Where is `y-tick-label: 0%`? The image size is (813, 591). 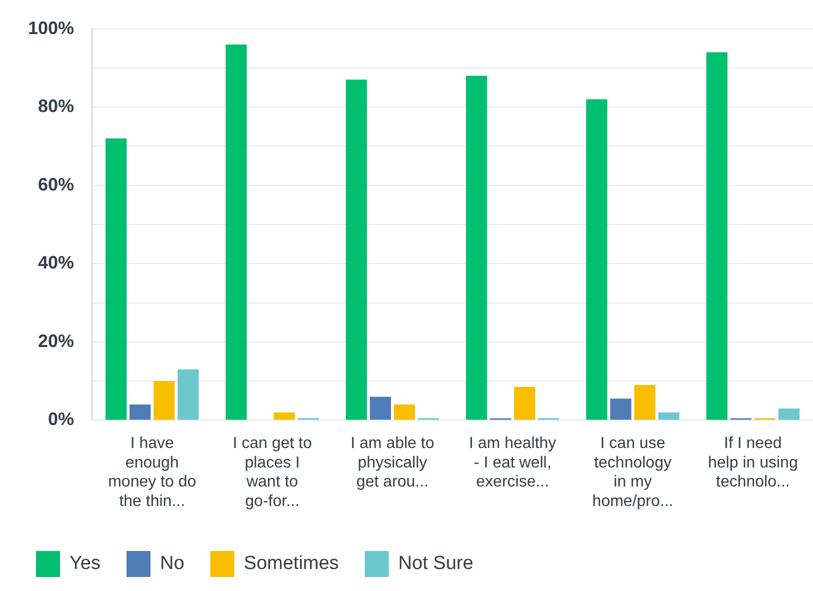
y-tick-label: 0% is located at coordinates (61, 419).